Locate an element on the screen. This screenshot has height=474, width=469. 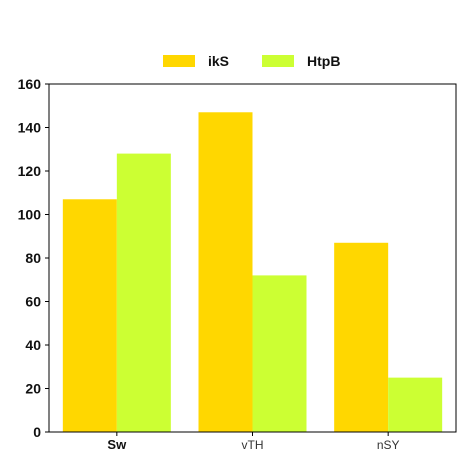
legend: ikS HtpB is located at coordinates (251, 61).